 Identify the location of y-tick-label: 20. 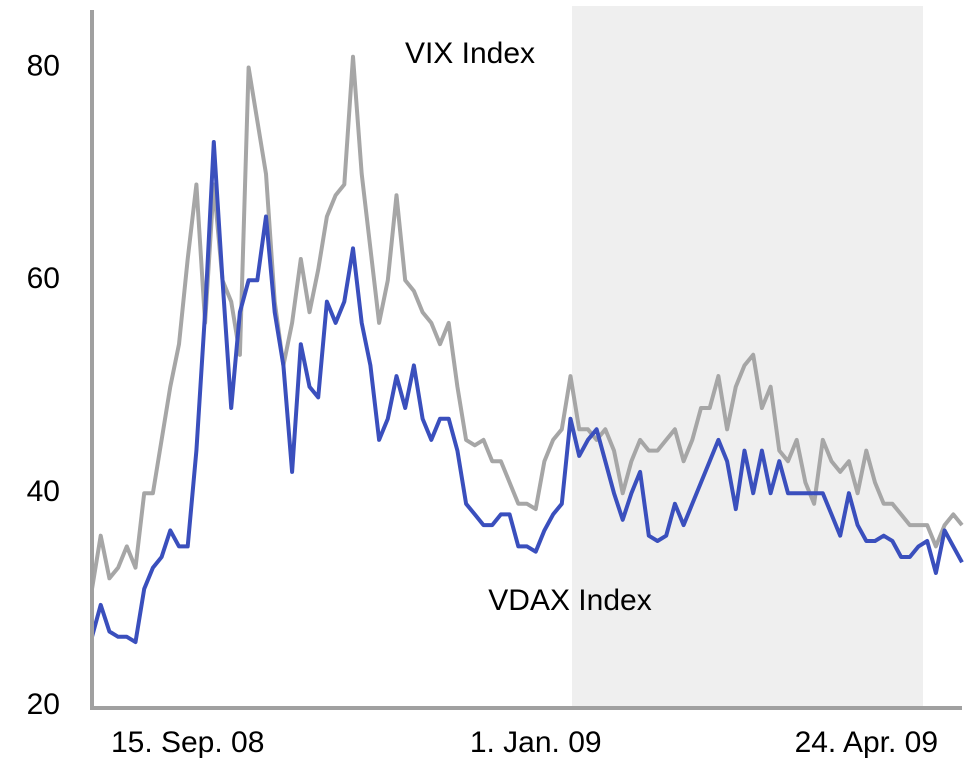
(43, 704).